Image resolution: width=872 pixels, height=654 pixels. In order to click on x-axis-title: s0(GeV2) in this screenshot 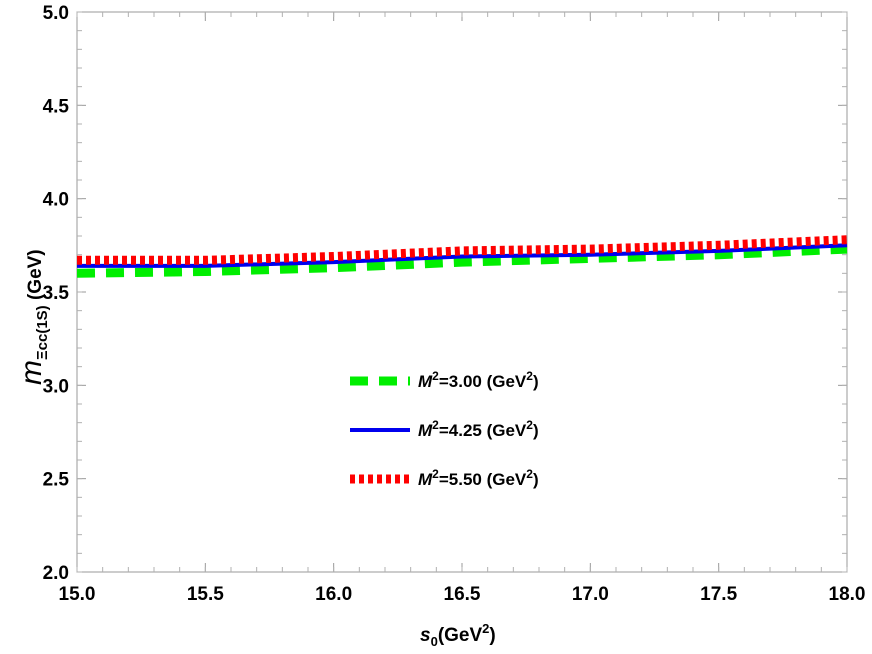, I will do `click(458, 635)`.